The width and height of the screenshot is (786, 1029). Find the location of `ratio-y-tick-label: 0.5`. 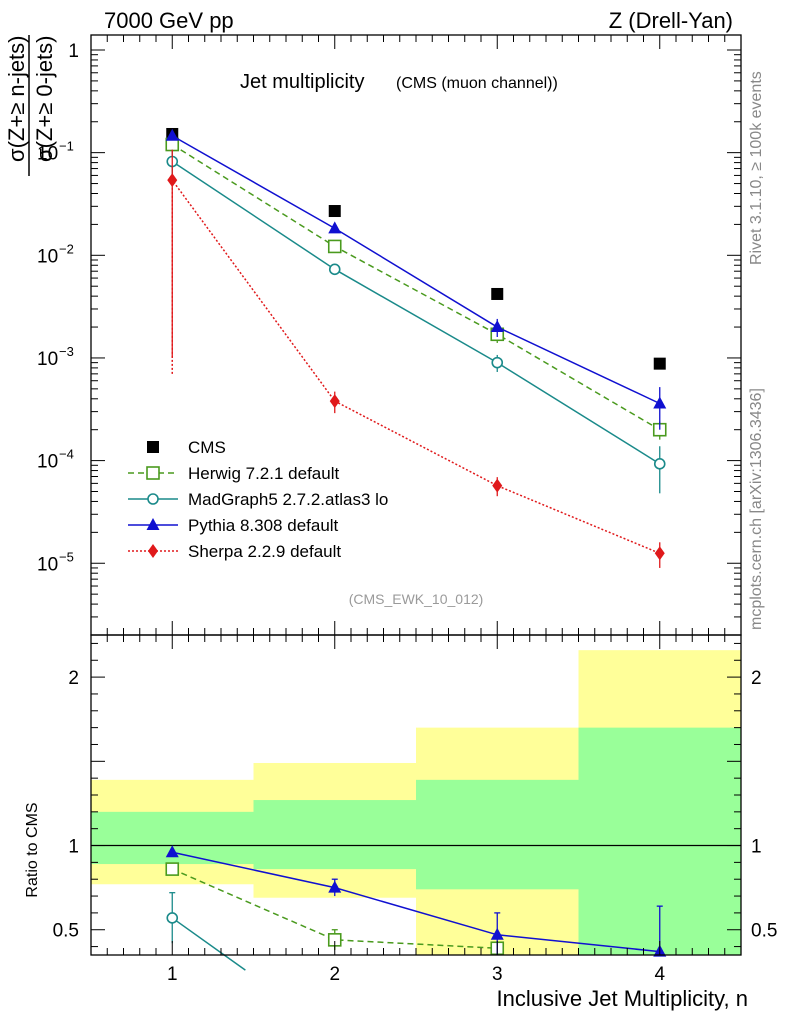

ratio-y-tick-label: 0.5 is located at coordinates (66, 931).